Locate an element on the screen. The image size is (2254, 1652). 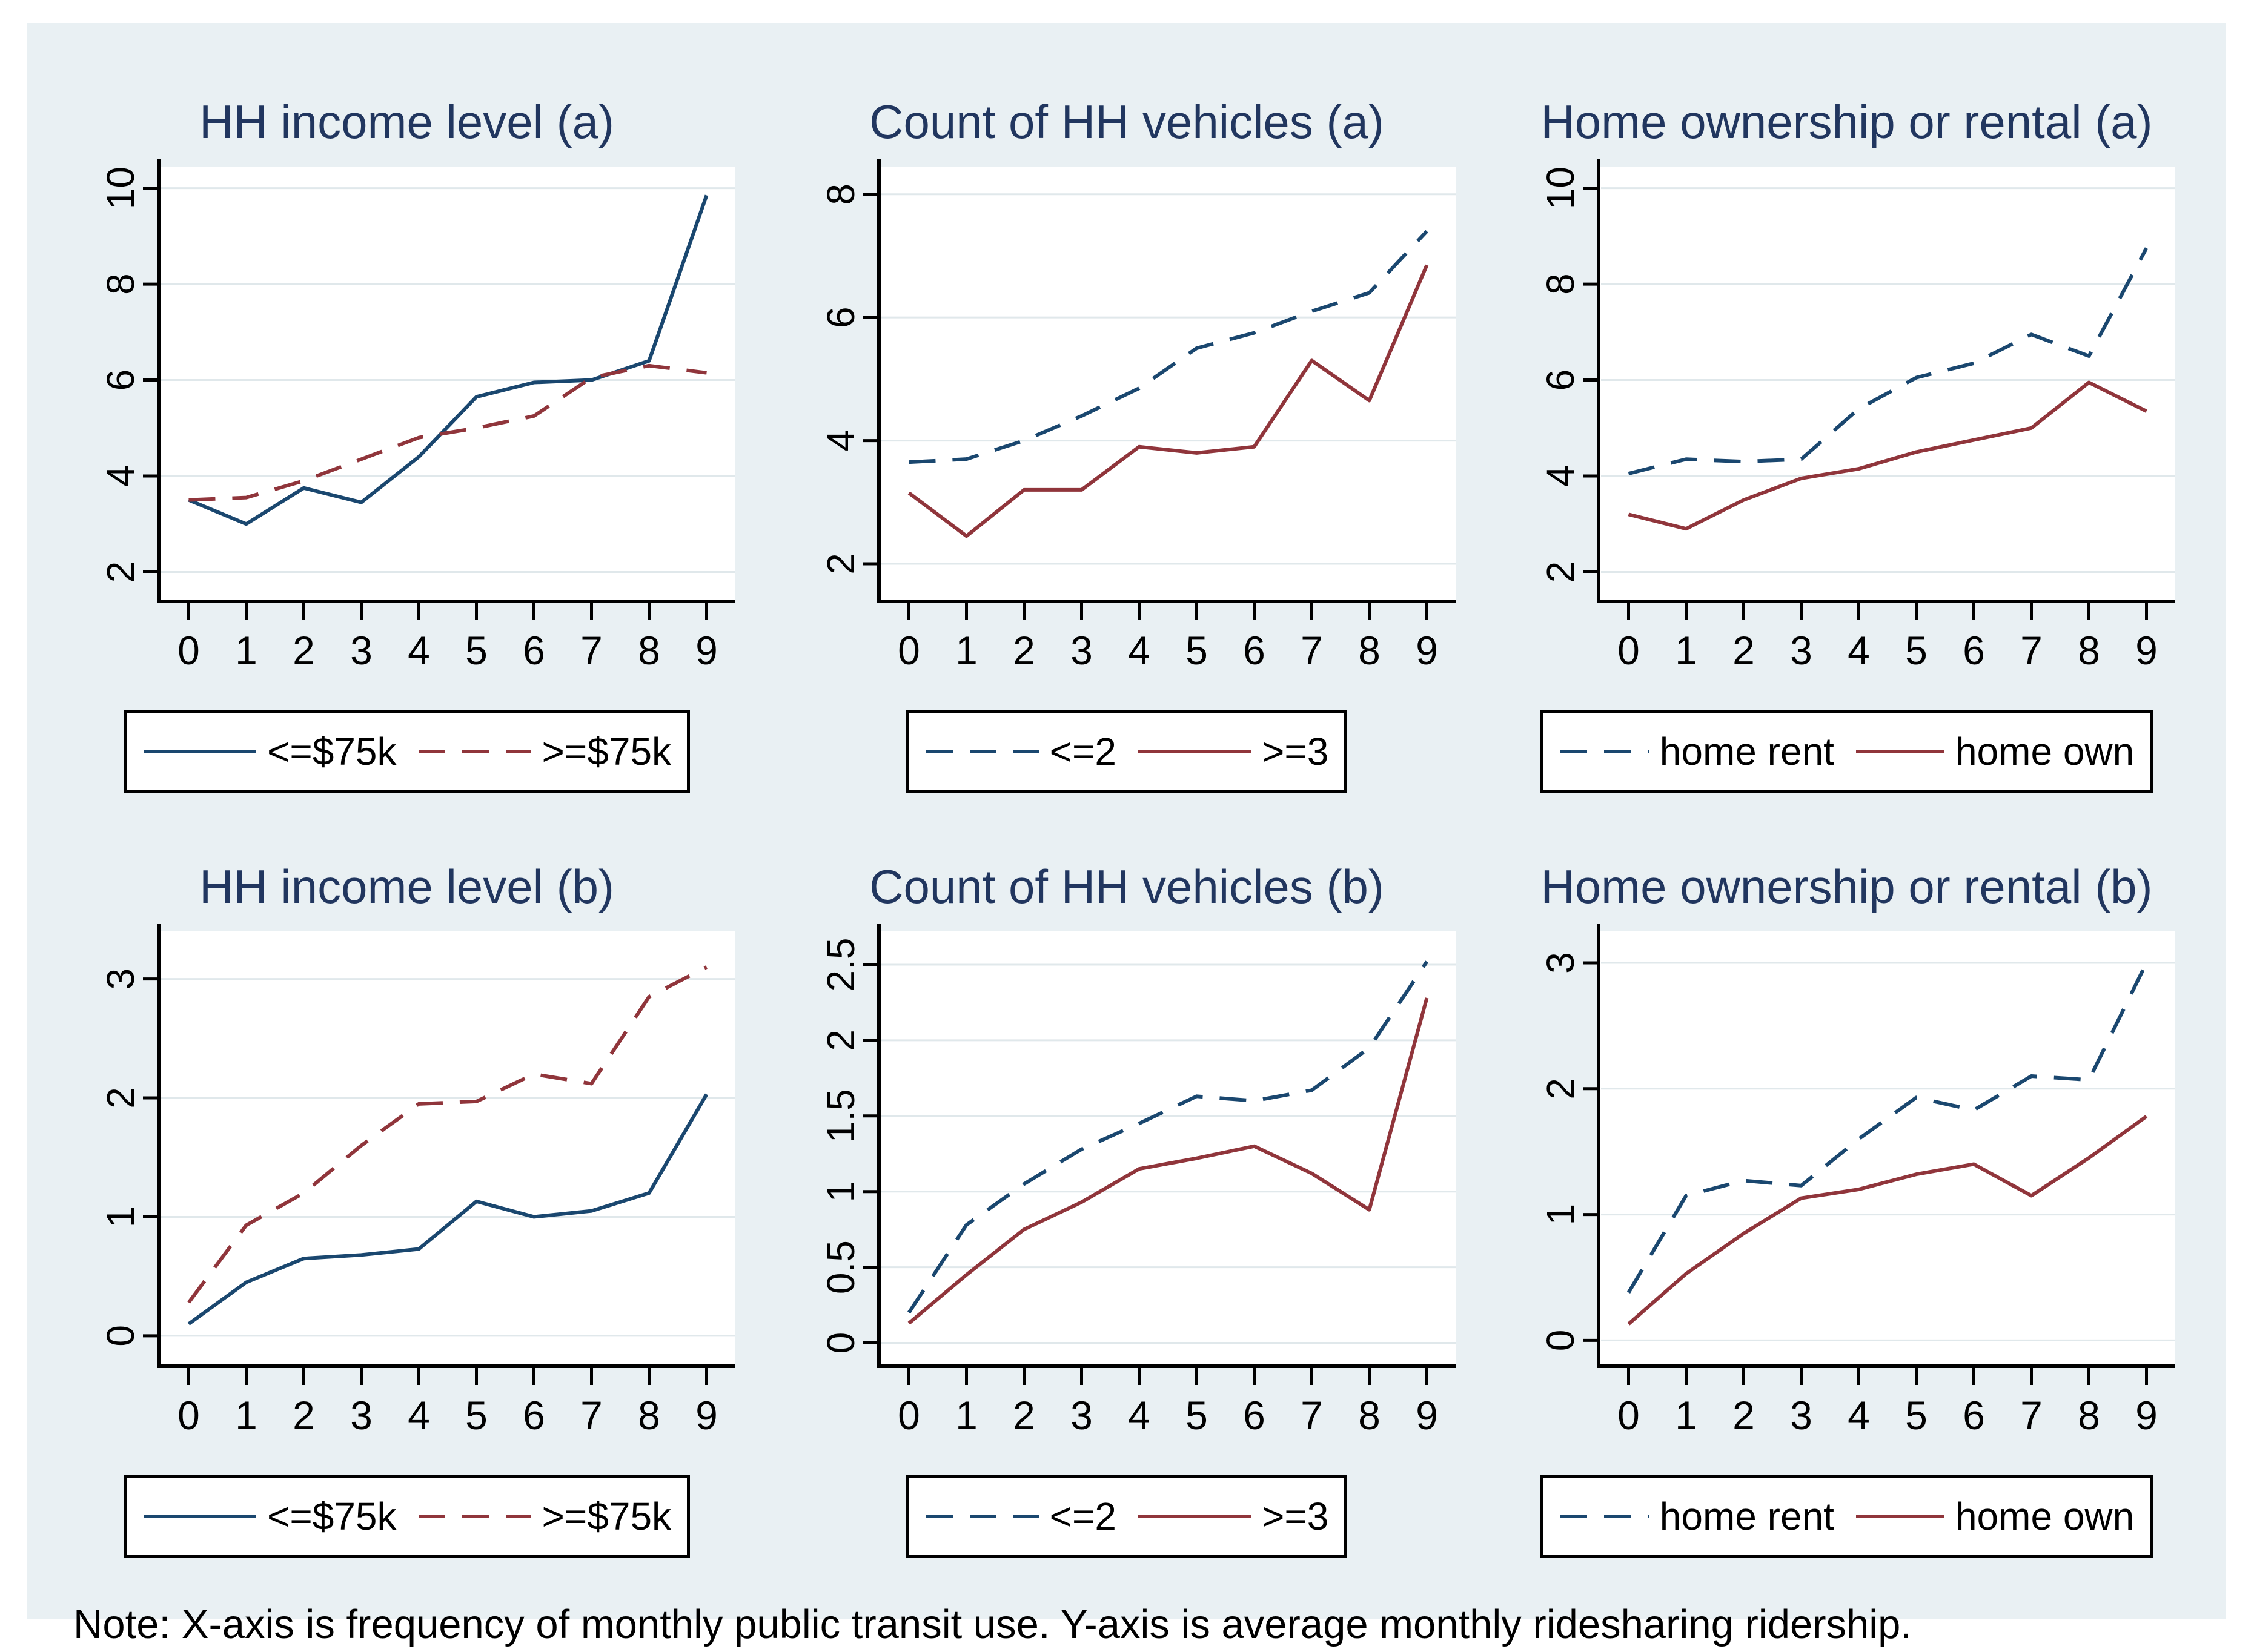
legend-box: <=$75k >=$75k is located at coordinates (407, 1516).